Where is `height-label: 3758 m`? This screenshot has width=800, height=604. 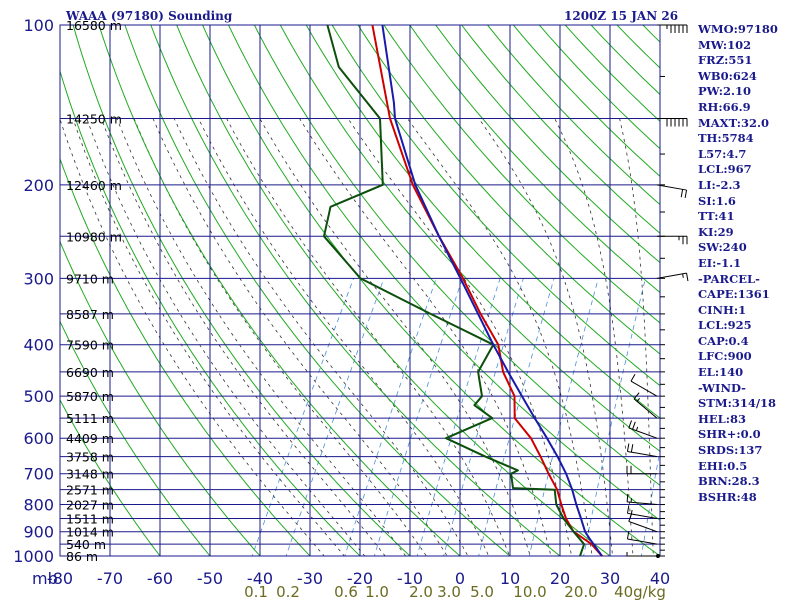
height-label: 3758 m is located at coordinates (90, 457).